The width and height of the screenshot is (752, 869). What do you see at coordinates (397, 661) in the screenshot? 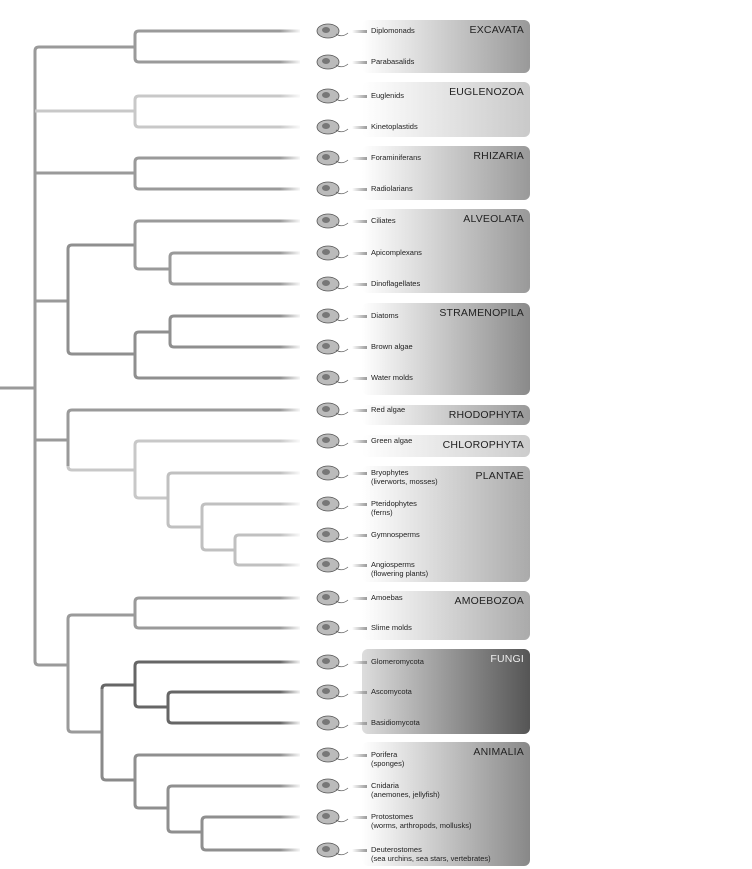
I see `taxon-label: Glomeromycota` at bounding box center [397, 661].